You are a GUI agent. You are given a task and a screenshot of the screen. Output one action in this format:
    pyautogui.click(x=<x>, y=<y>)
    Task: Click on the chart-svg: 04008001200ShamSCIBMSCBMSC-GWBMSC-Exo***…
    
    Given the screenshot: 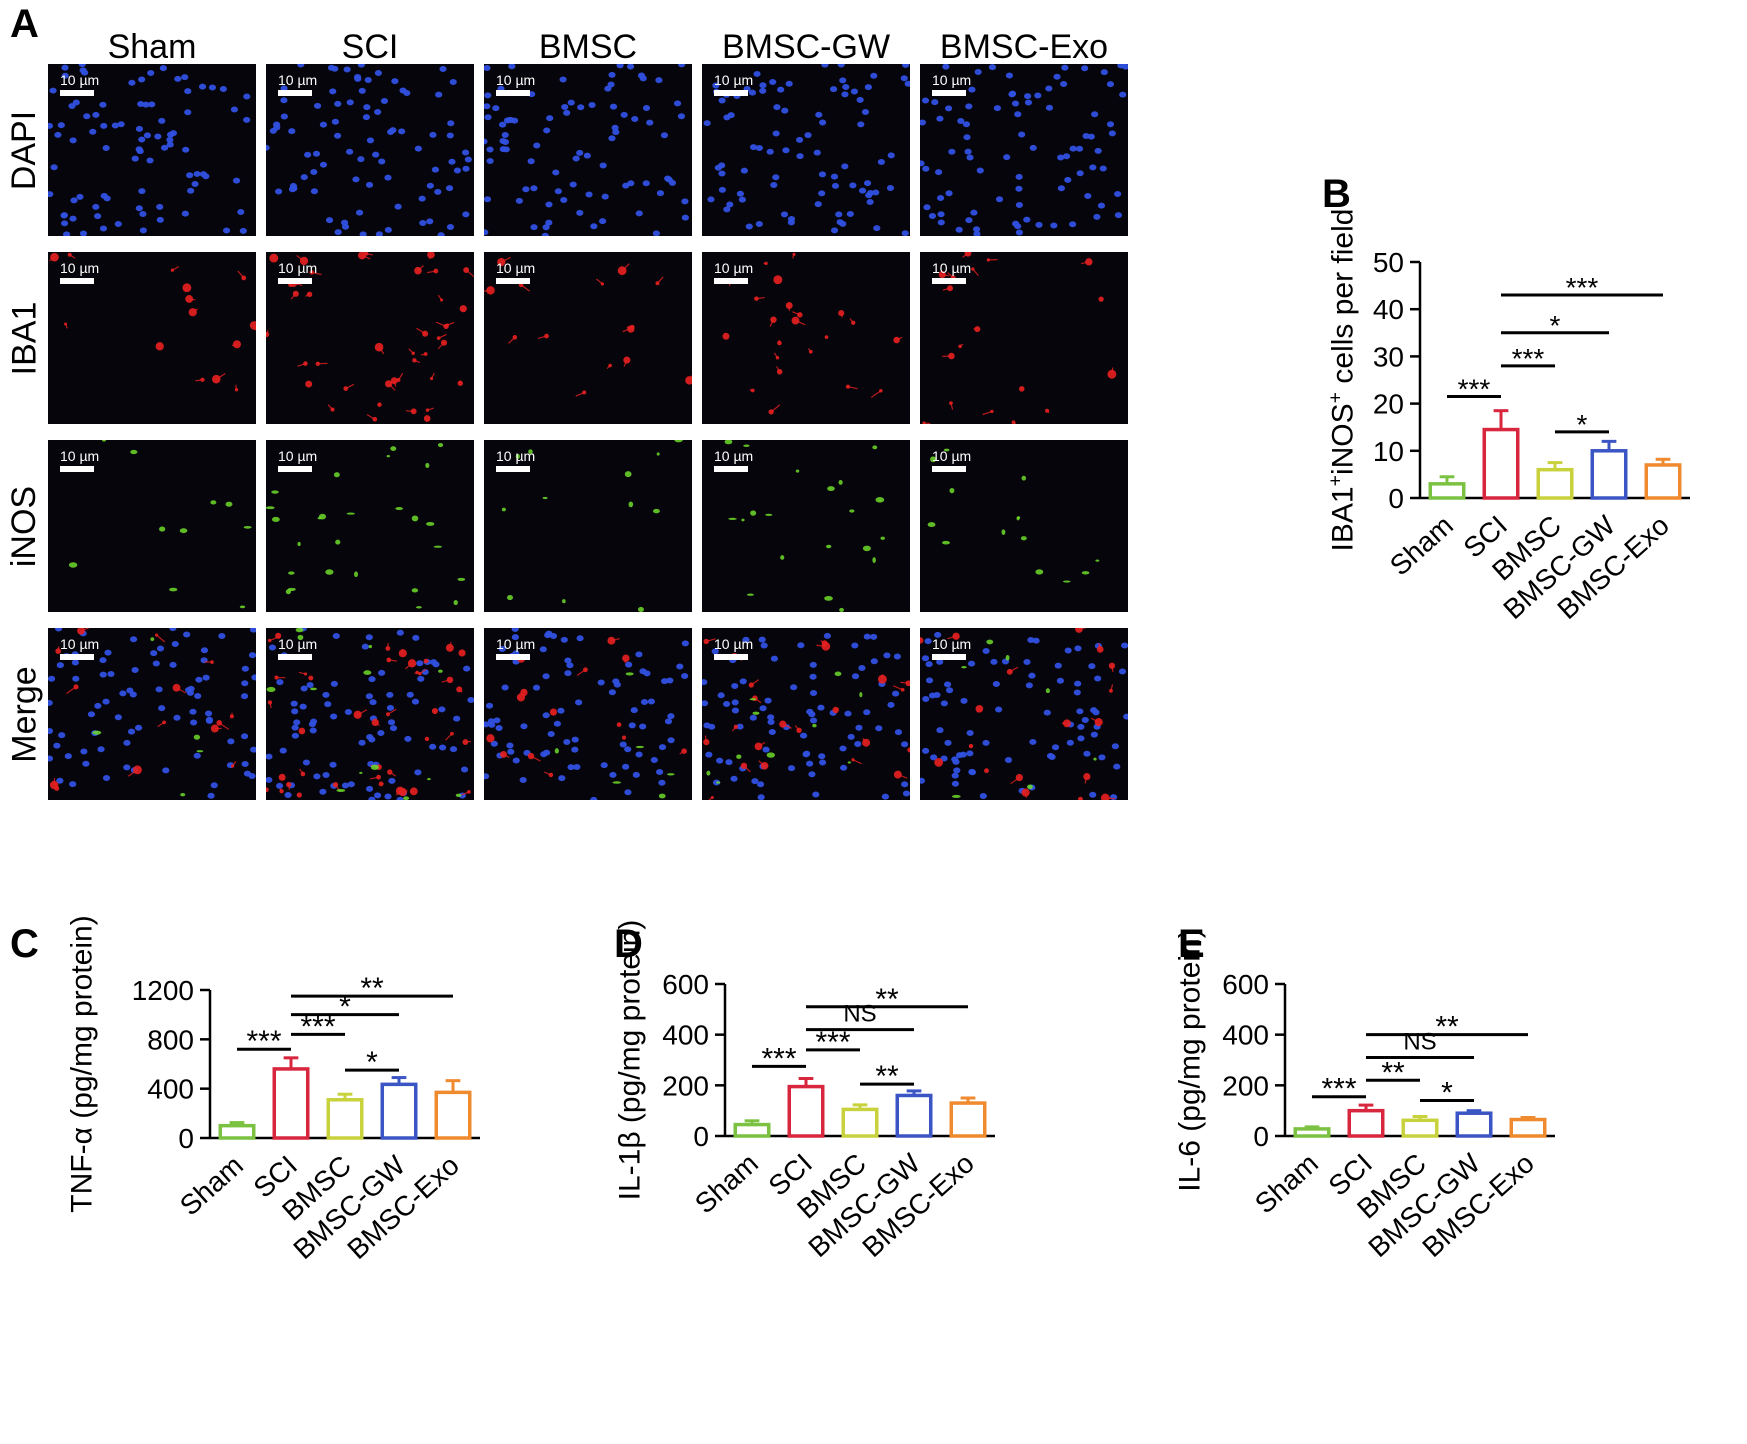 What is the action you would take?
    pyautogui.click(x=306, y=1118)
    